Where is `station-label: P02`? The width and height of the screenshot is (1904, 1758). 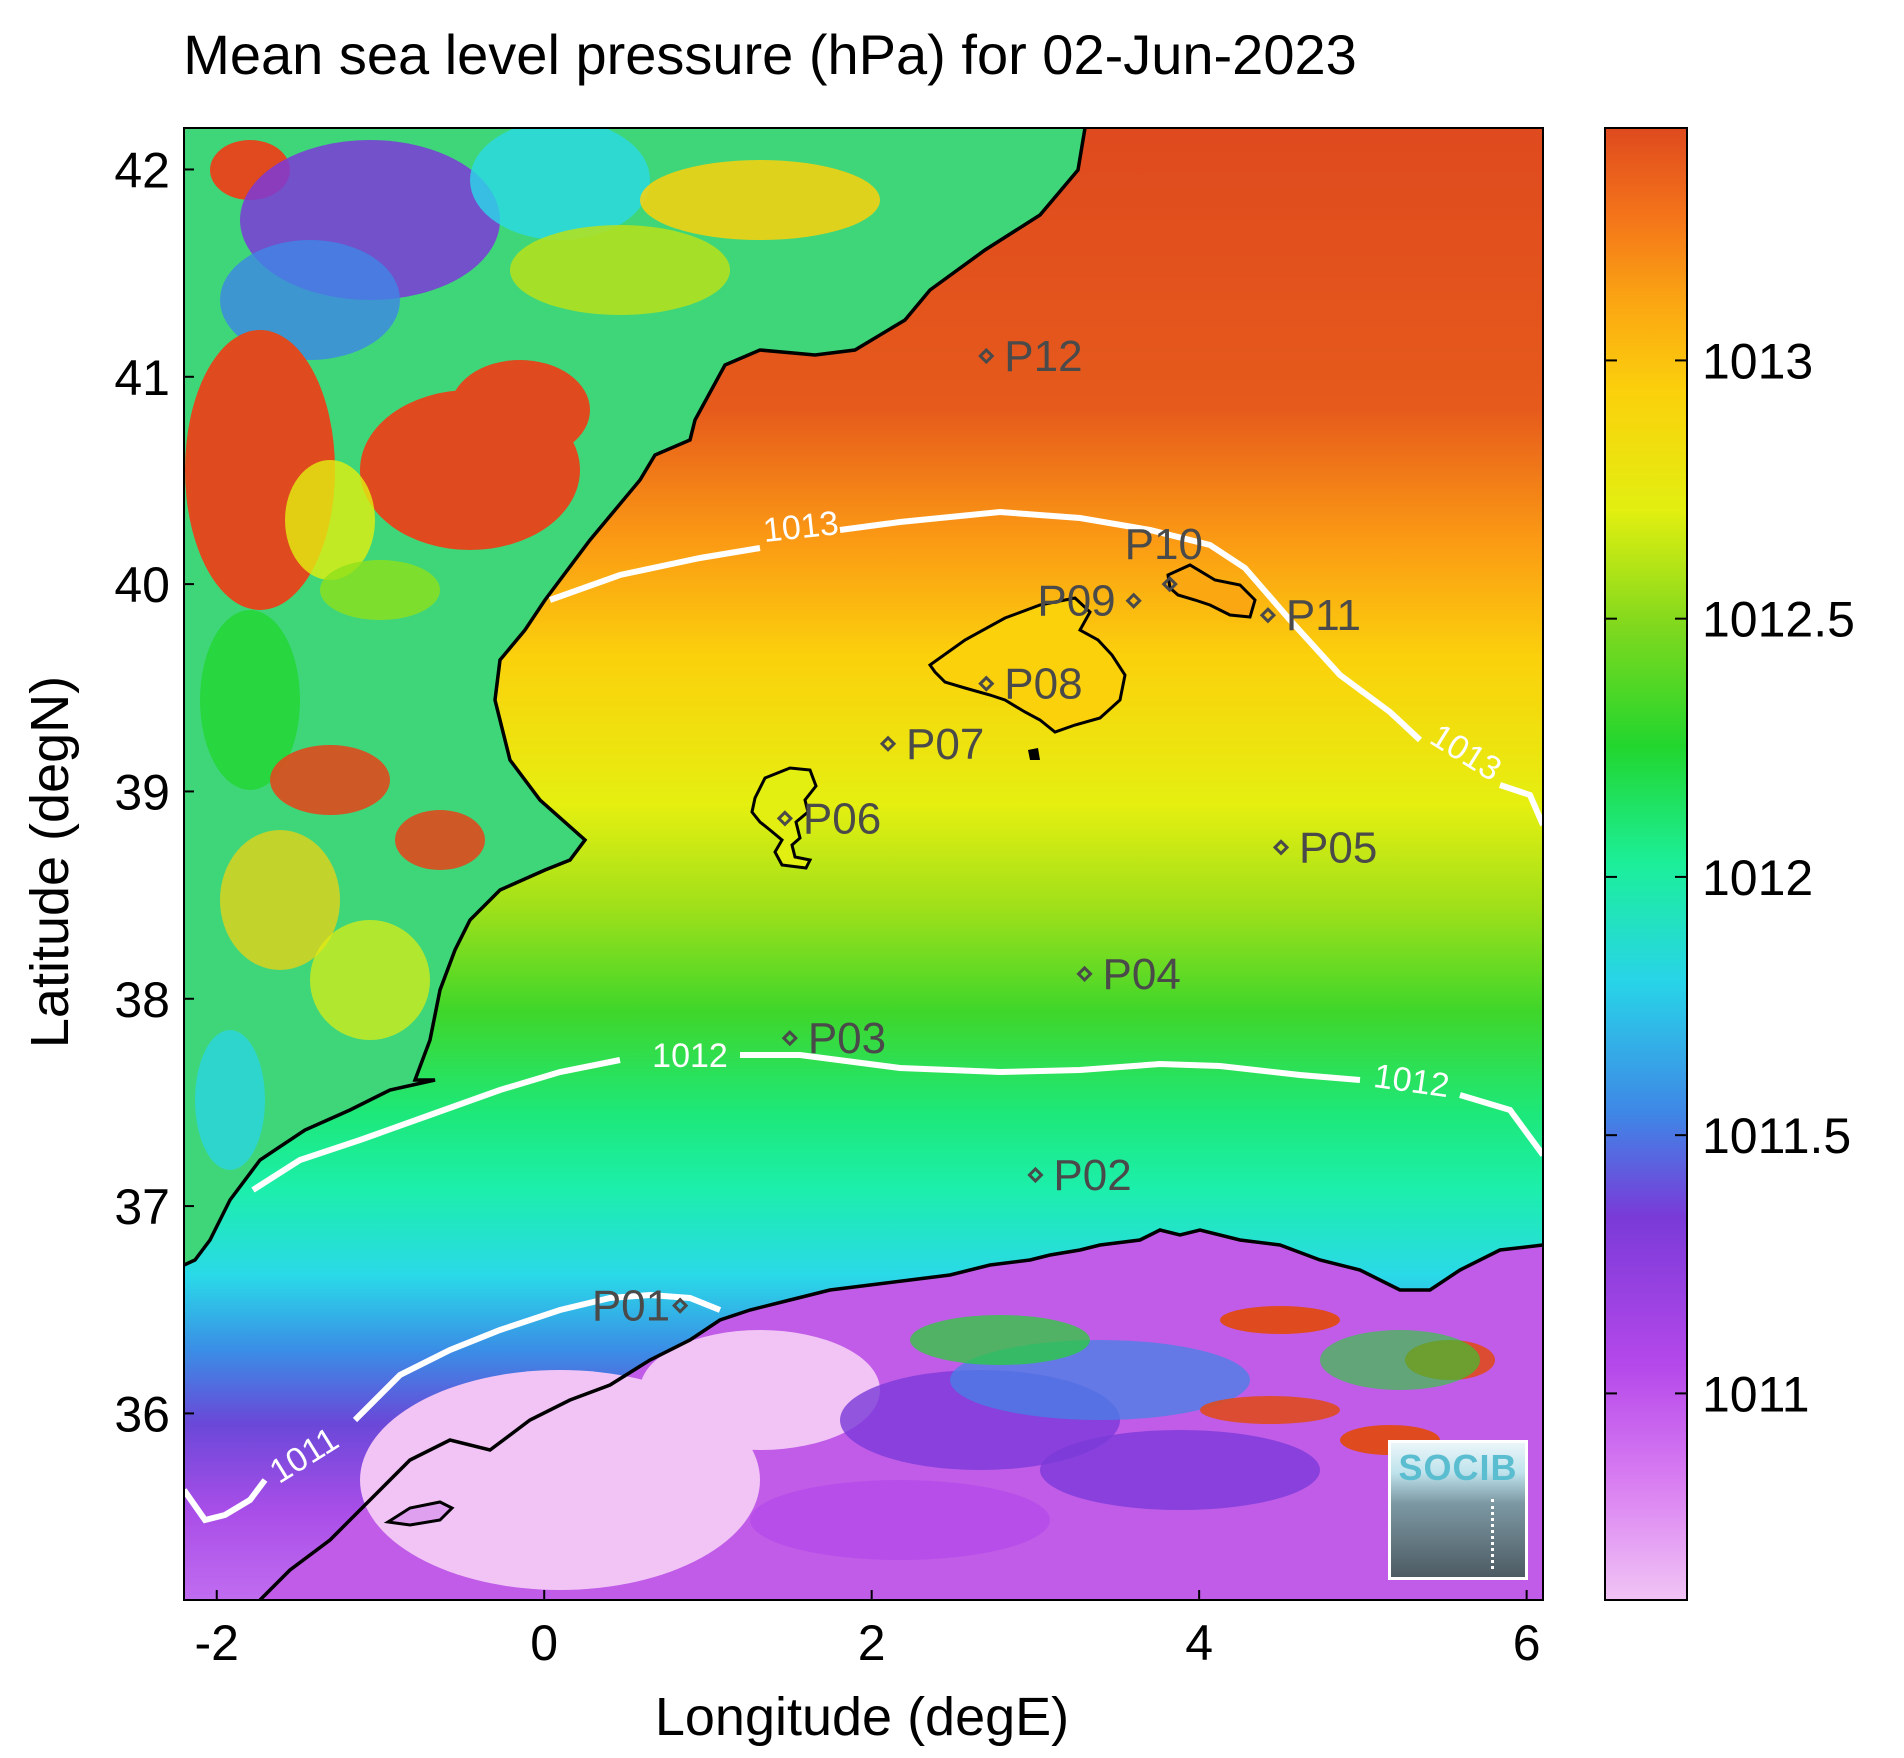 station-label: P02 is located at coordinates (1092, 1175).